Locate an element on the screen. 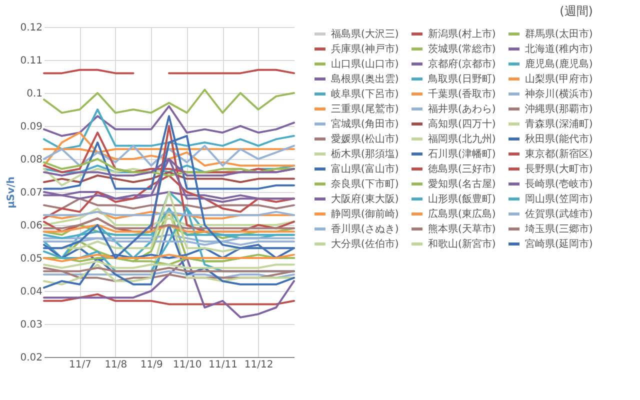 The width and height of the screenshot is (640, 400). x-tick-label: 11/10 is located at coordinates (187, 365).